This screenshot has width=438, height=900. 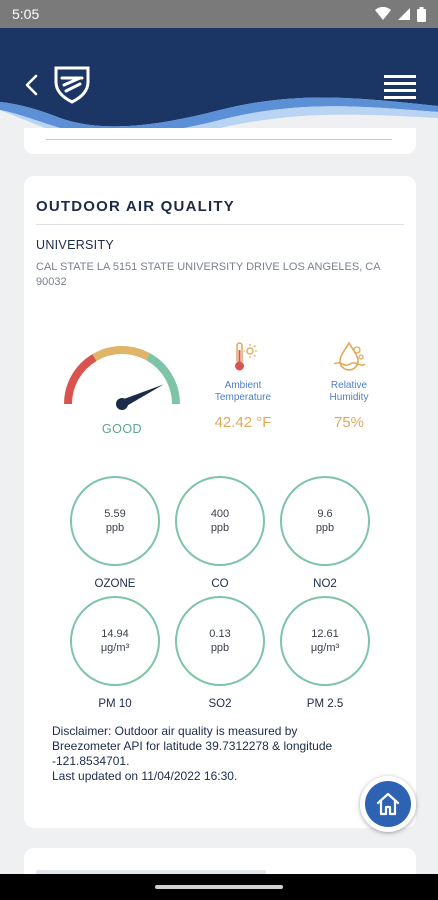 What do you see at coordinates (243, 422) in the screenshot?
I see `temperature-value: 42.42 °F` at bounding box center [243, 422].